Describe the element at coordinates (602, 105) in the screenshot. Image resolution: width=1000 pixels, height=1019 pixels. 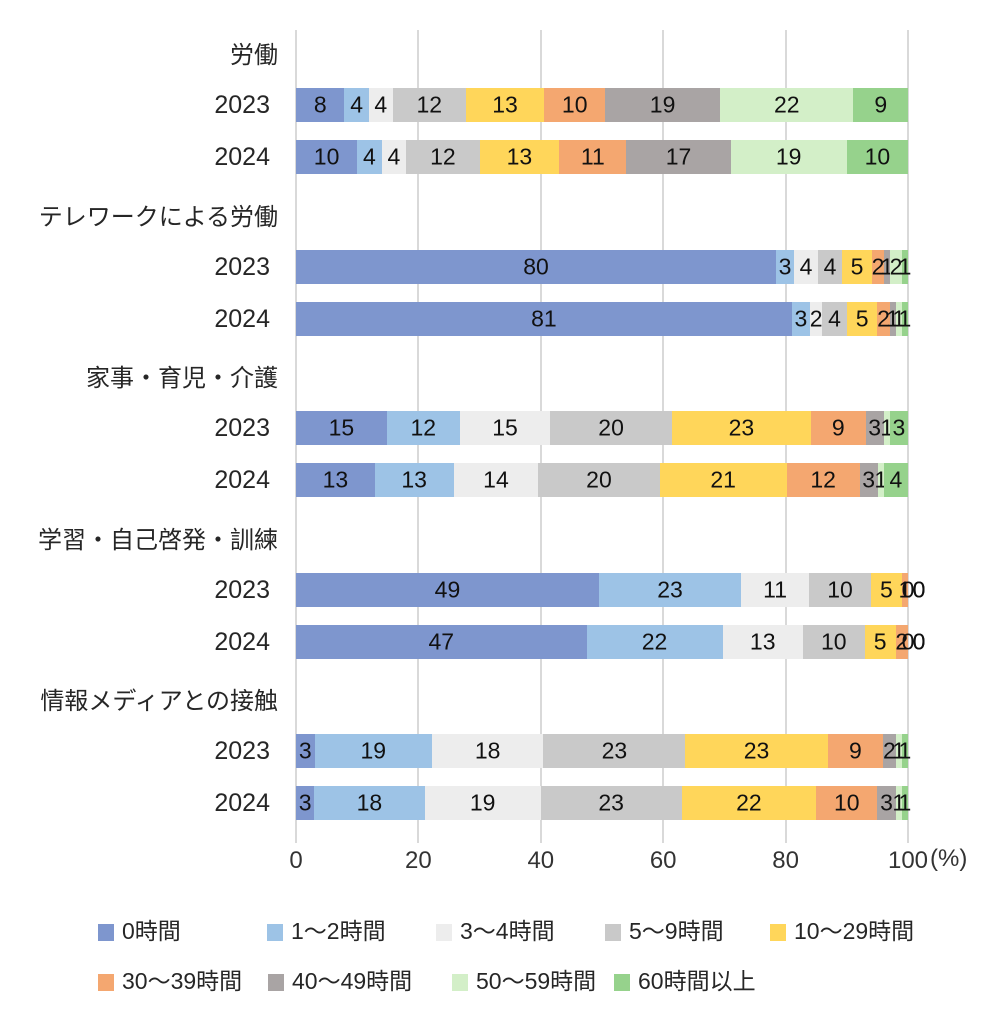
I see `bar-row: 8 4 4 12 13 10 19 22 9` at that location.